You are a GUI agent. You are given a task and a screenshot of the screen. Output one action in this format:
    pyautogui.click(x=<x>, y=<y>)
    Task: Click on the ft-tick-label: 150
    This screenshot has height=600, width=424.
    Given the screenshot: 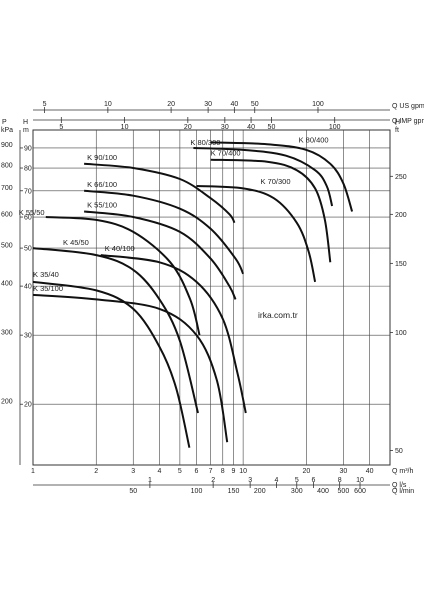 What is the action you would take?
    pyautogui.click(x=401, y=264)
    